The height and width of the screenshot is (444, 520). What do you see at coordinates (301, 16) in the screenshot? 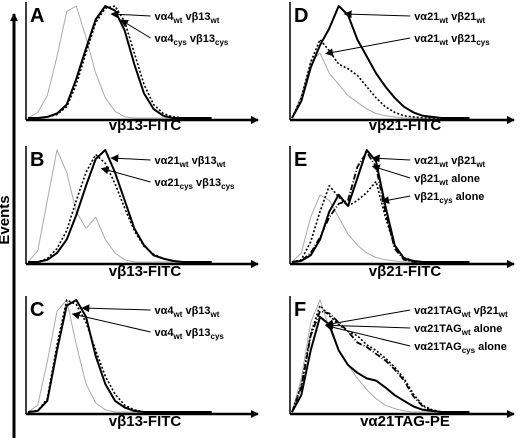
I see `panel-letter: D` at bounding box center [301, 16].